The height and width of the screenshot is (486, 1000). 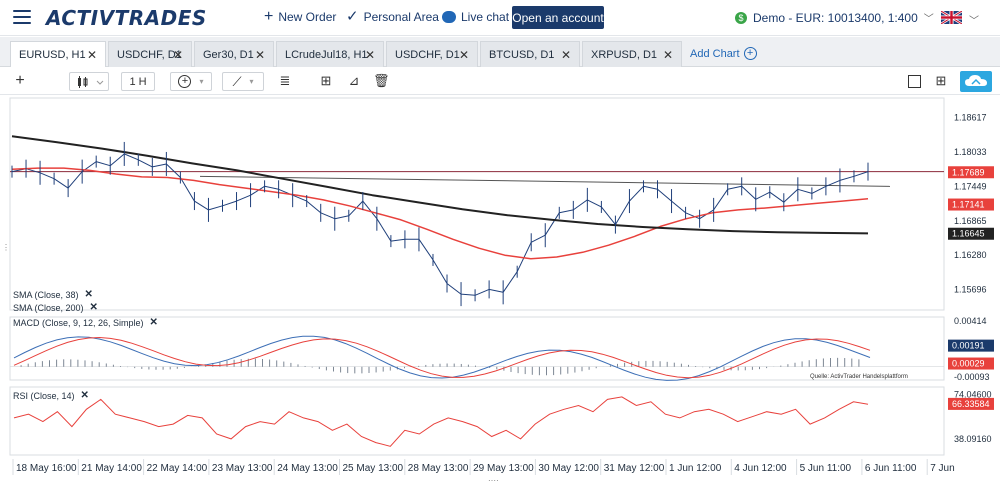 I want to click on x-tick-label: 30 May 12:00, so click(x=568, y=468).